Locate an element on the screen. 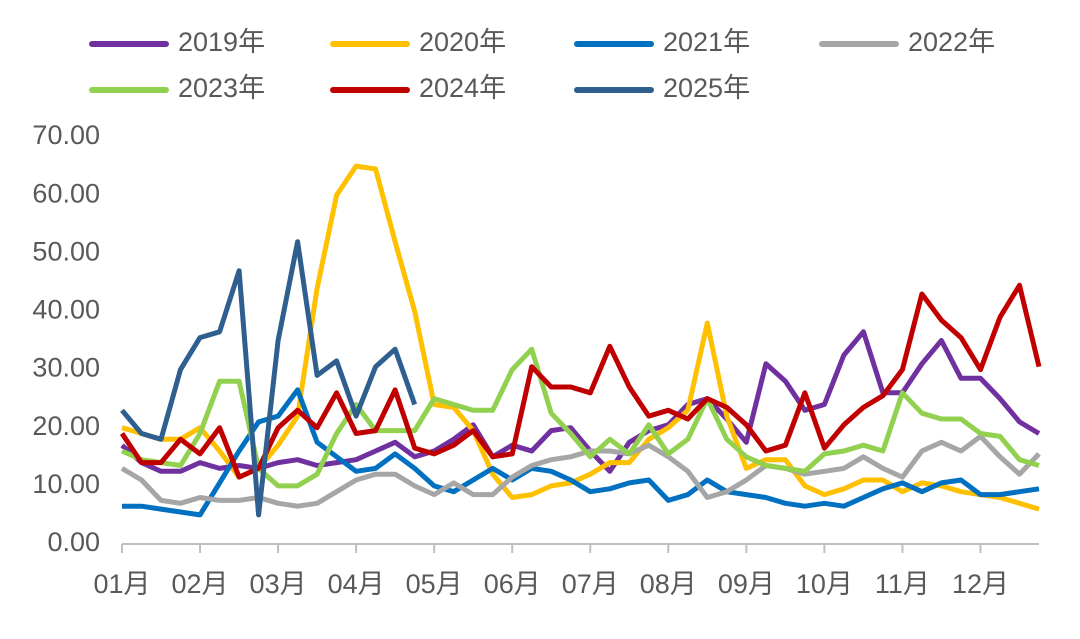  x-tick-label: 06月 is located at coordinates (512, 584).